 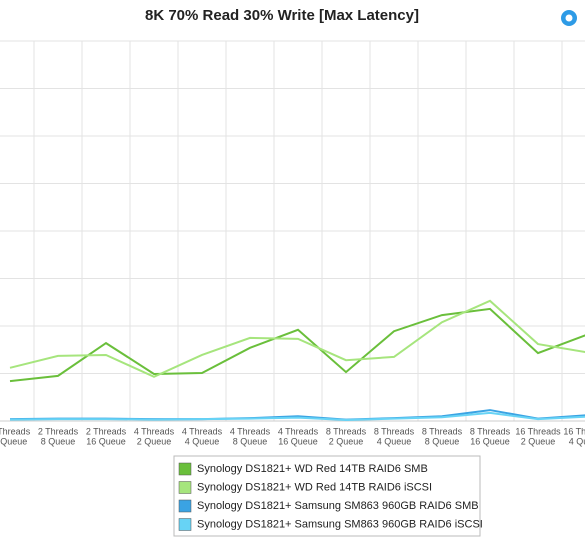 What do you see at coordinates (569, 18) in the screenshot?
I see `menu-icon-dot` at bounding box center [569, 18].